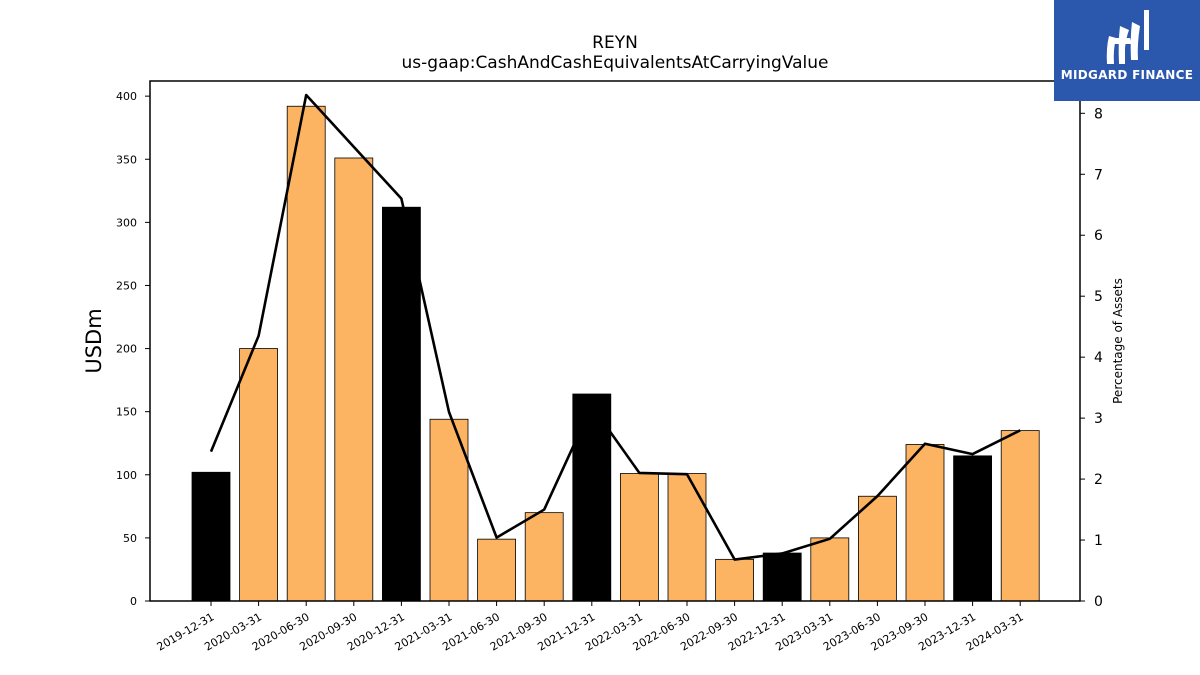 This screenshot has height=675, width=1200. Describe the element at coordinates (1098, 175) in the screenshot. I see `y2-tick-label: 7` at that location.